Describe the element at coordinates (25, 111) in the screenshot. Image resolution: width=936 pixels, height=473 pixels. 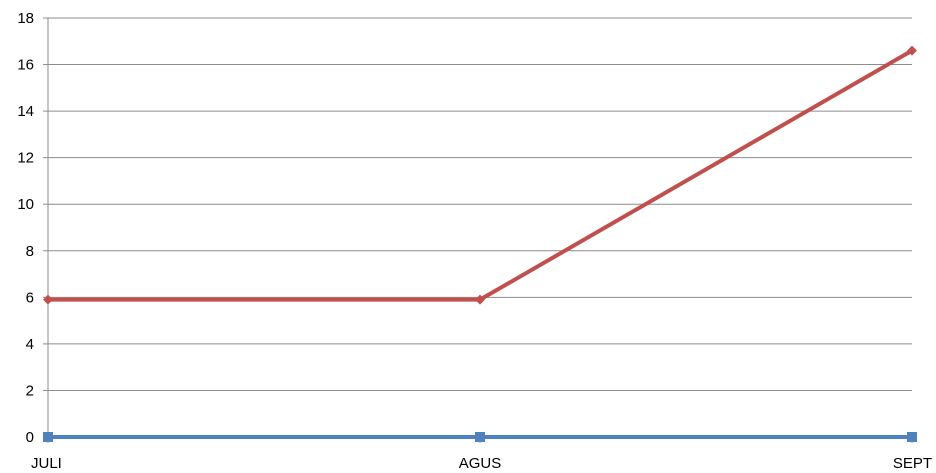
I see `y-tick-label: 14` at that location.